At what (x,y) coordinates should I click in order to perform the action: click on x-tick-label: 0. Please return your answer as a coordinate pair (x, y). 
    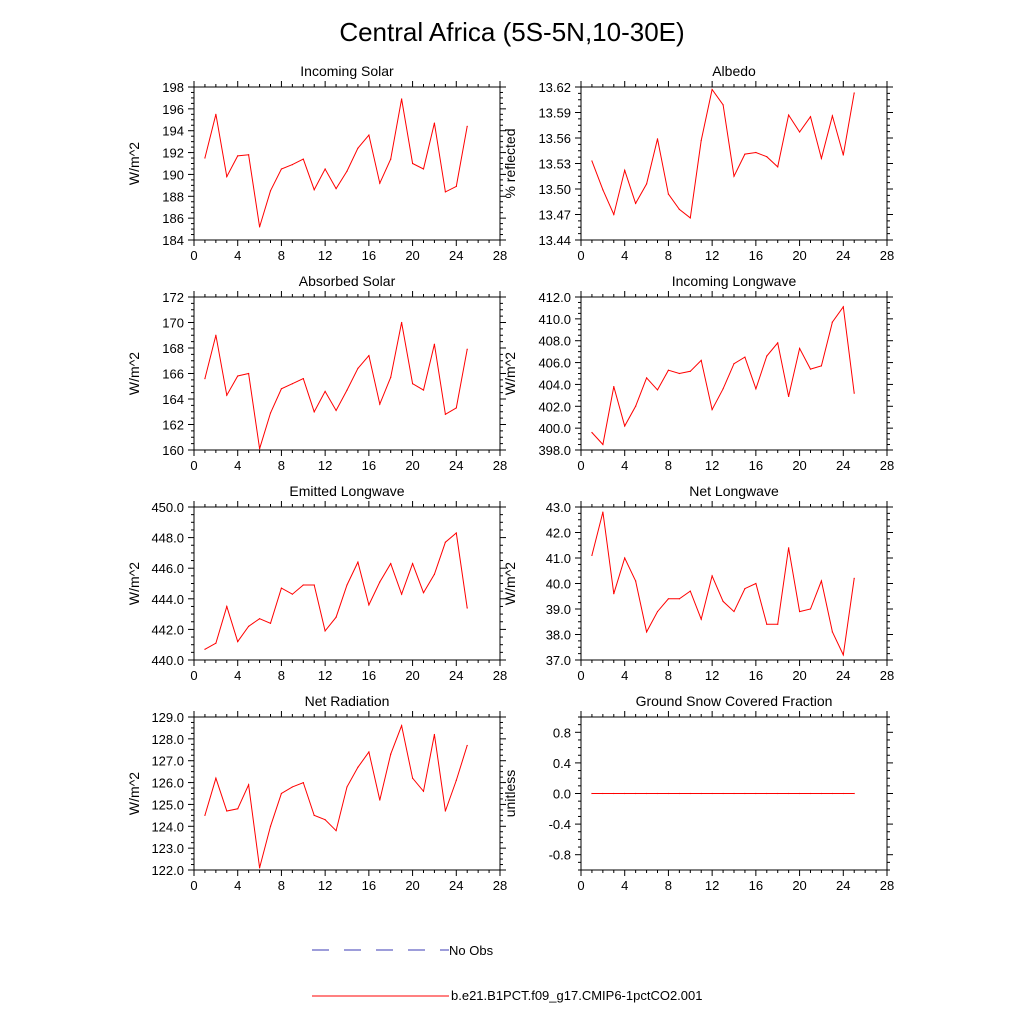
    Looking at the image, I should click on (580, 465).